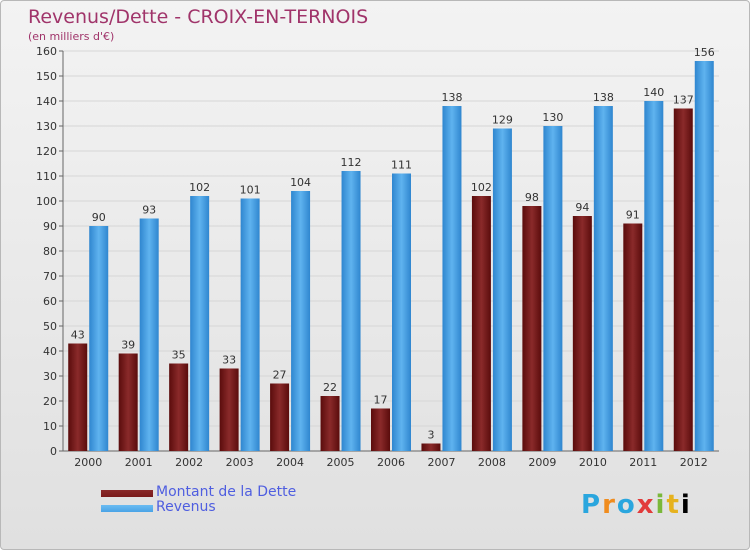 Image resolution: width=750 pixels, height=550 pixels. I want to click on y-tick-label: 150, so click(46, 76).